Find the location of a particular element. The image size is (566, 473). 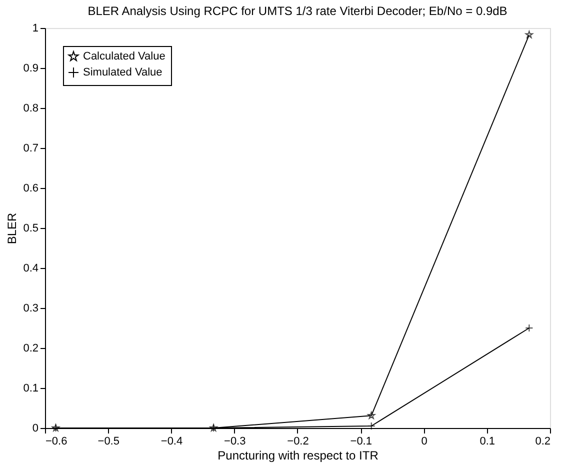

x-tick-label: −0.4 is located at coordinates (171, 442).